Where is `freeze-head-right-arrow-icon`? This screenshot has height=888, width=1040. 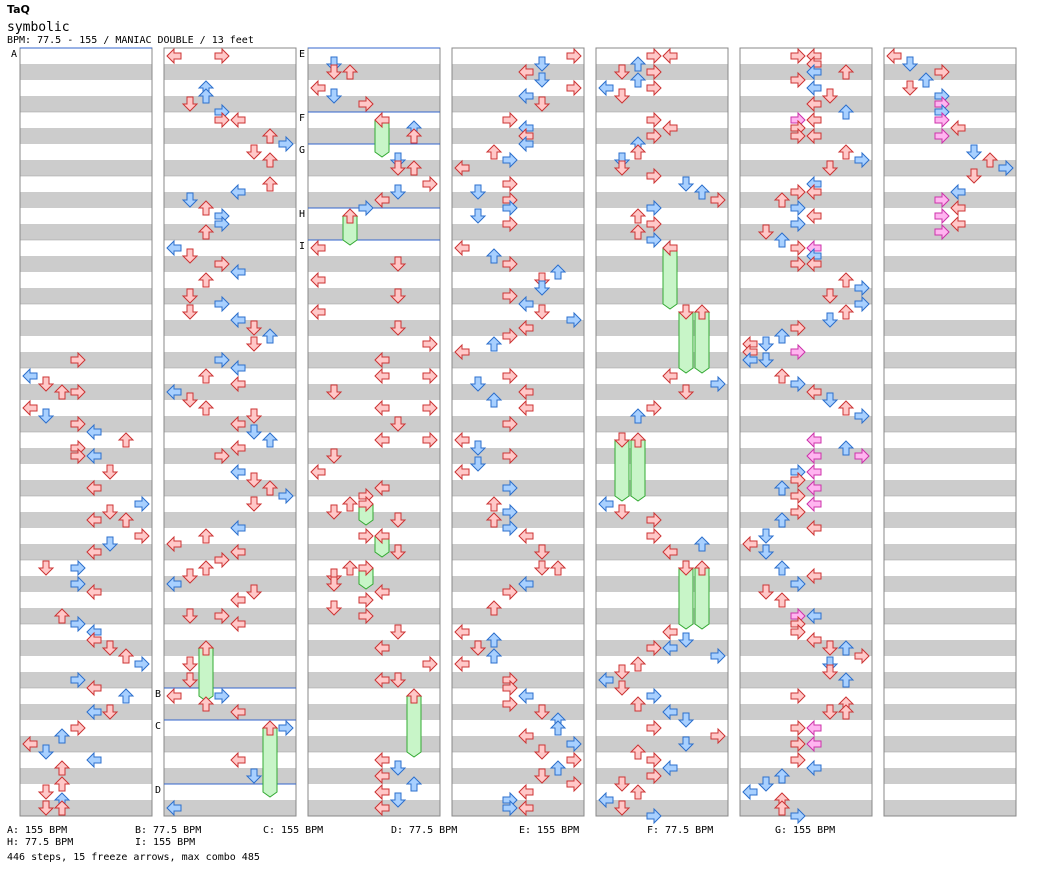 freeze-head-right-arrow-icon is located at coordinates (366, 568).